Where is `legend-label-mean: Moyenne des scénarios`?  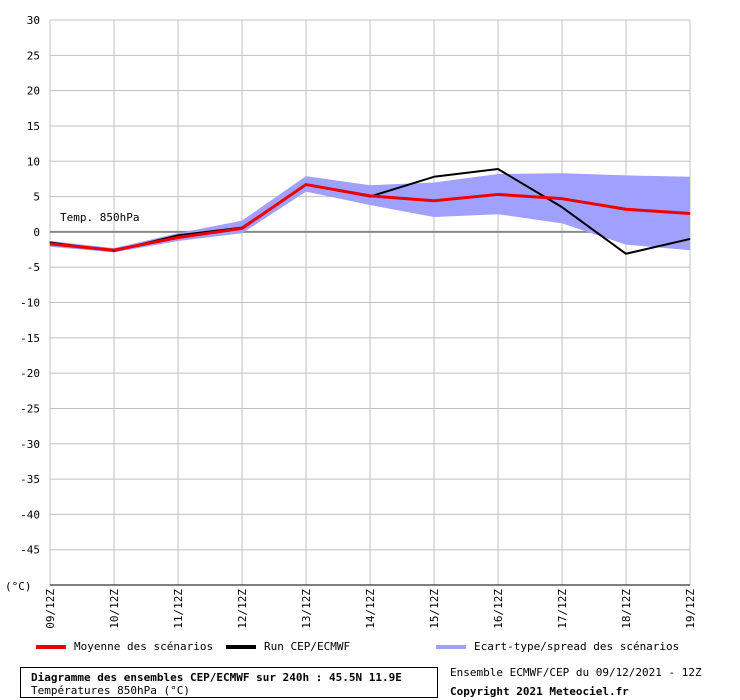
legend-label-mean: Moyenne des scénarios is located at coordinates (144, 646).